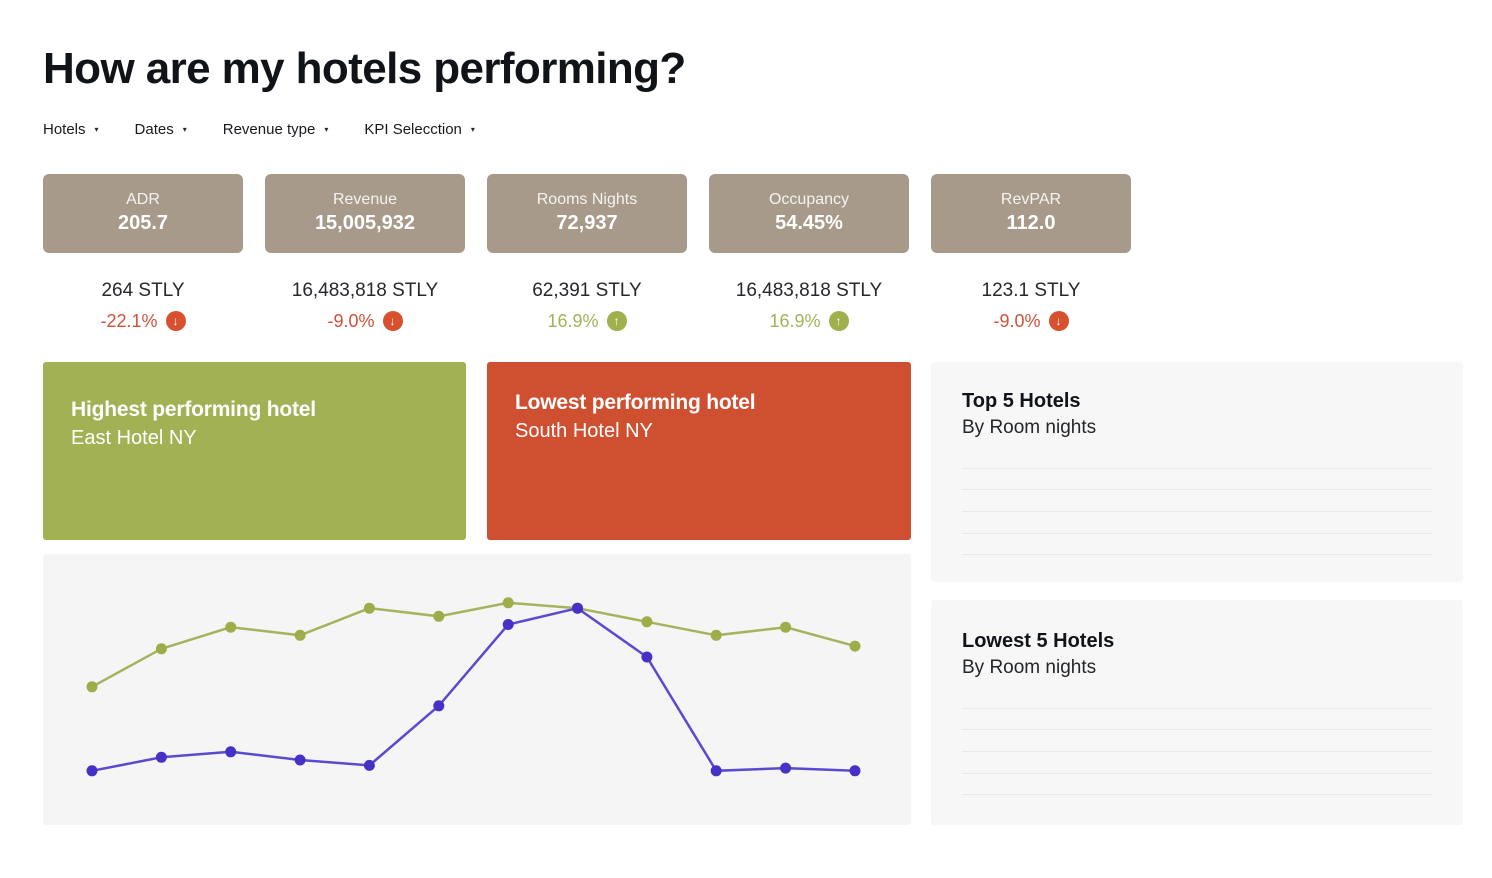 This screenshot has height=878, width=1492. I want to click on kpi-card-adr: ADR 205.7, so click(143, 213).